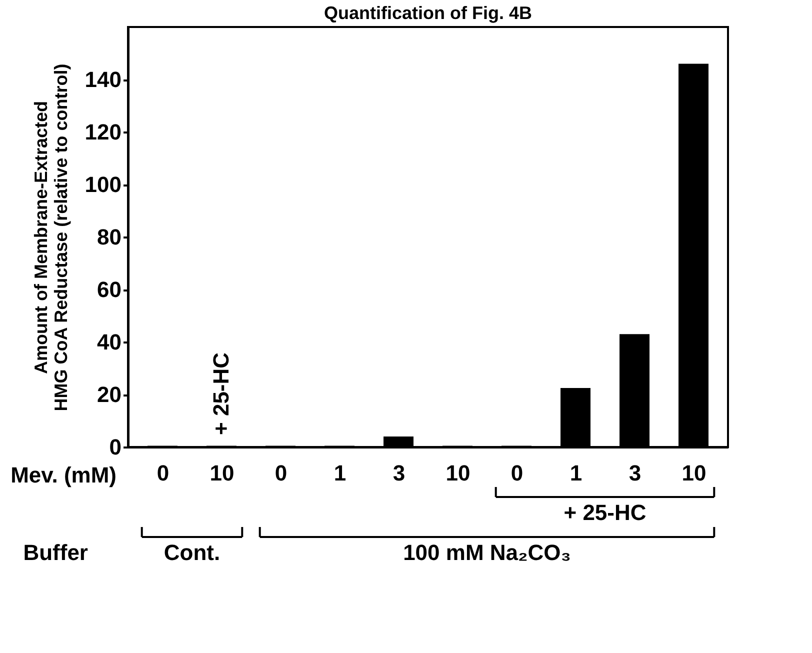  I want to click on y-tick-label: 120, so click(103, 132).